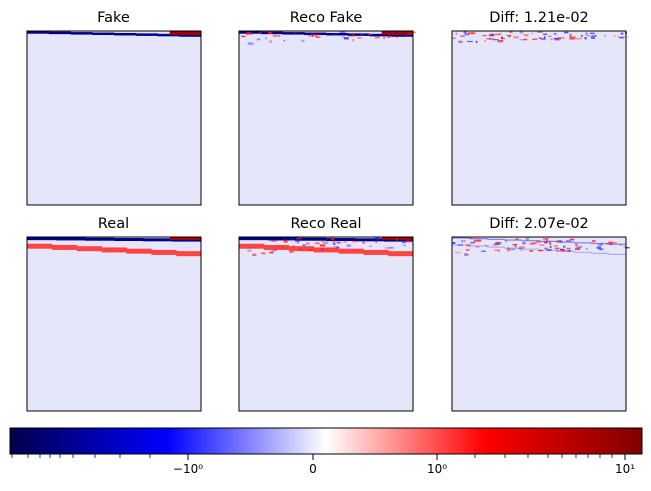 This screenshot has width=651, height=491. What do you see at coordinates (325, 224) in the screenshot?
I see `panel-title-reco-real: Reco Real` at bounding box center [325, 224].